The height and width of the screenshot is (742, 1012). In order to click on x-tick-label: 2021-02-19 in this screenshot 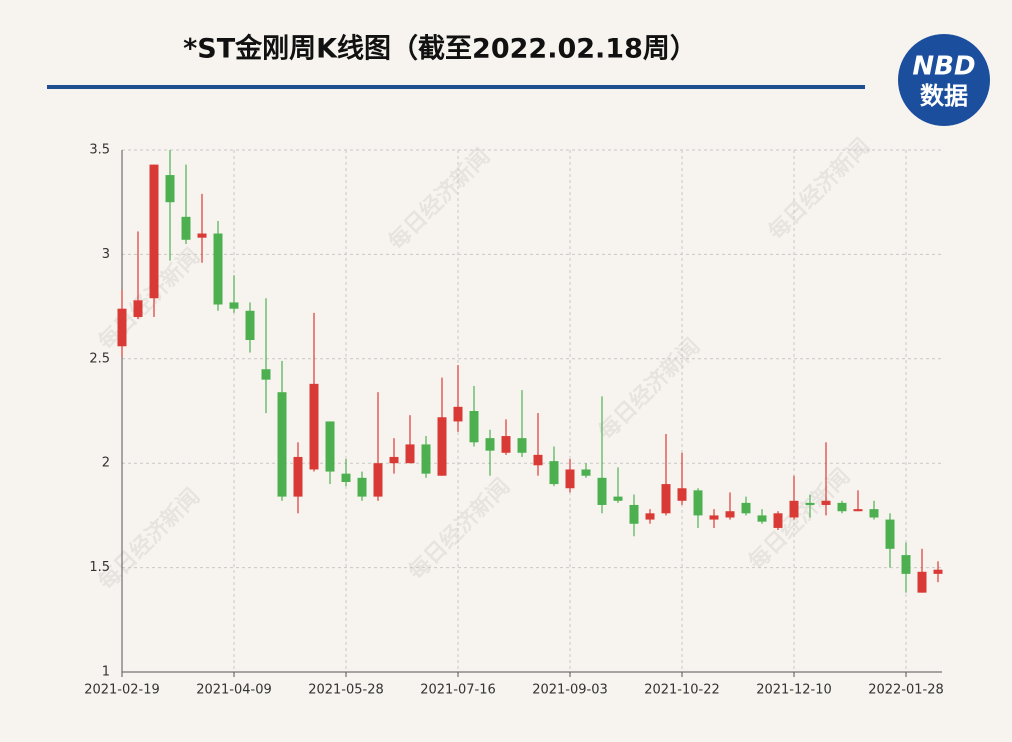, I will do `click(122, 690)`.